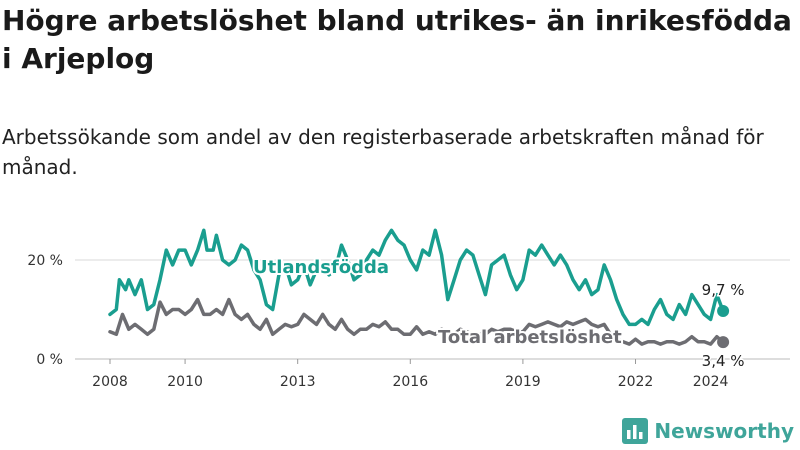 The height and width of the screenshot is (450, 800). I want to click on end-value-label-total: 3,4 %, so click(723, 361).